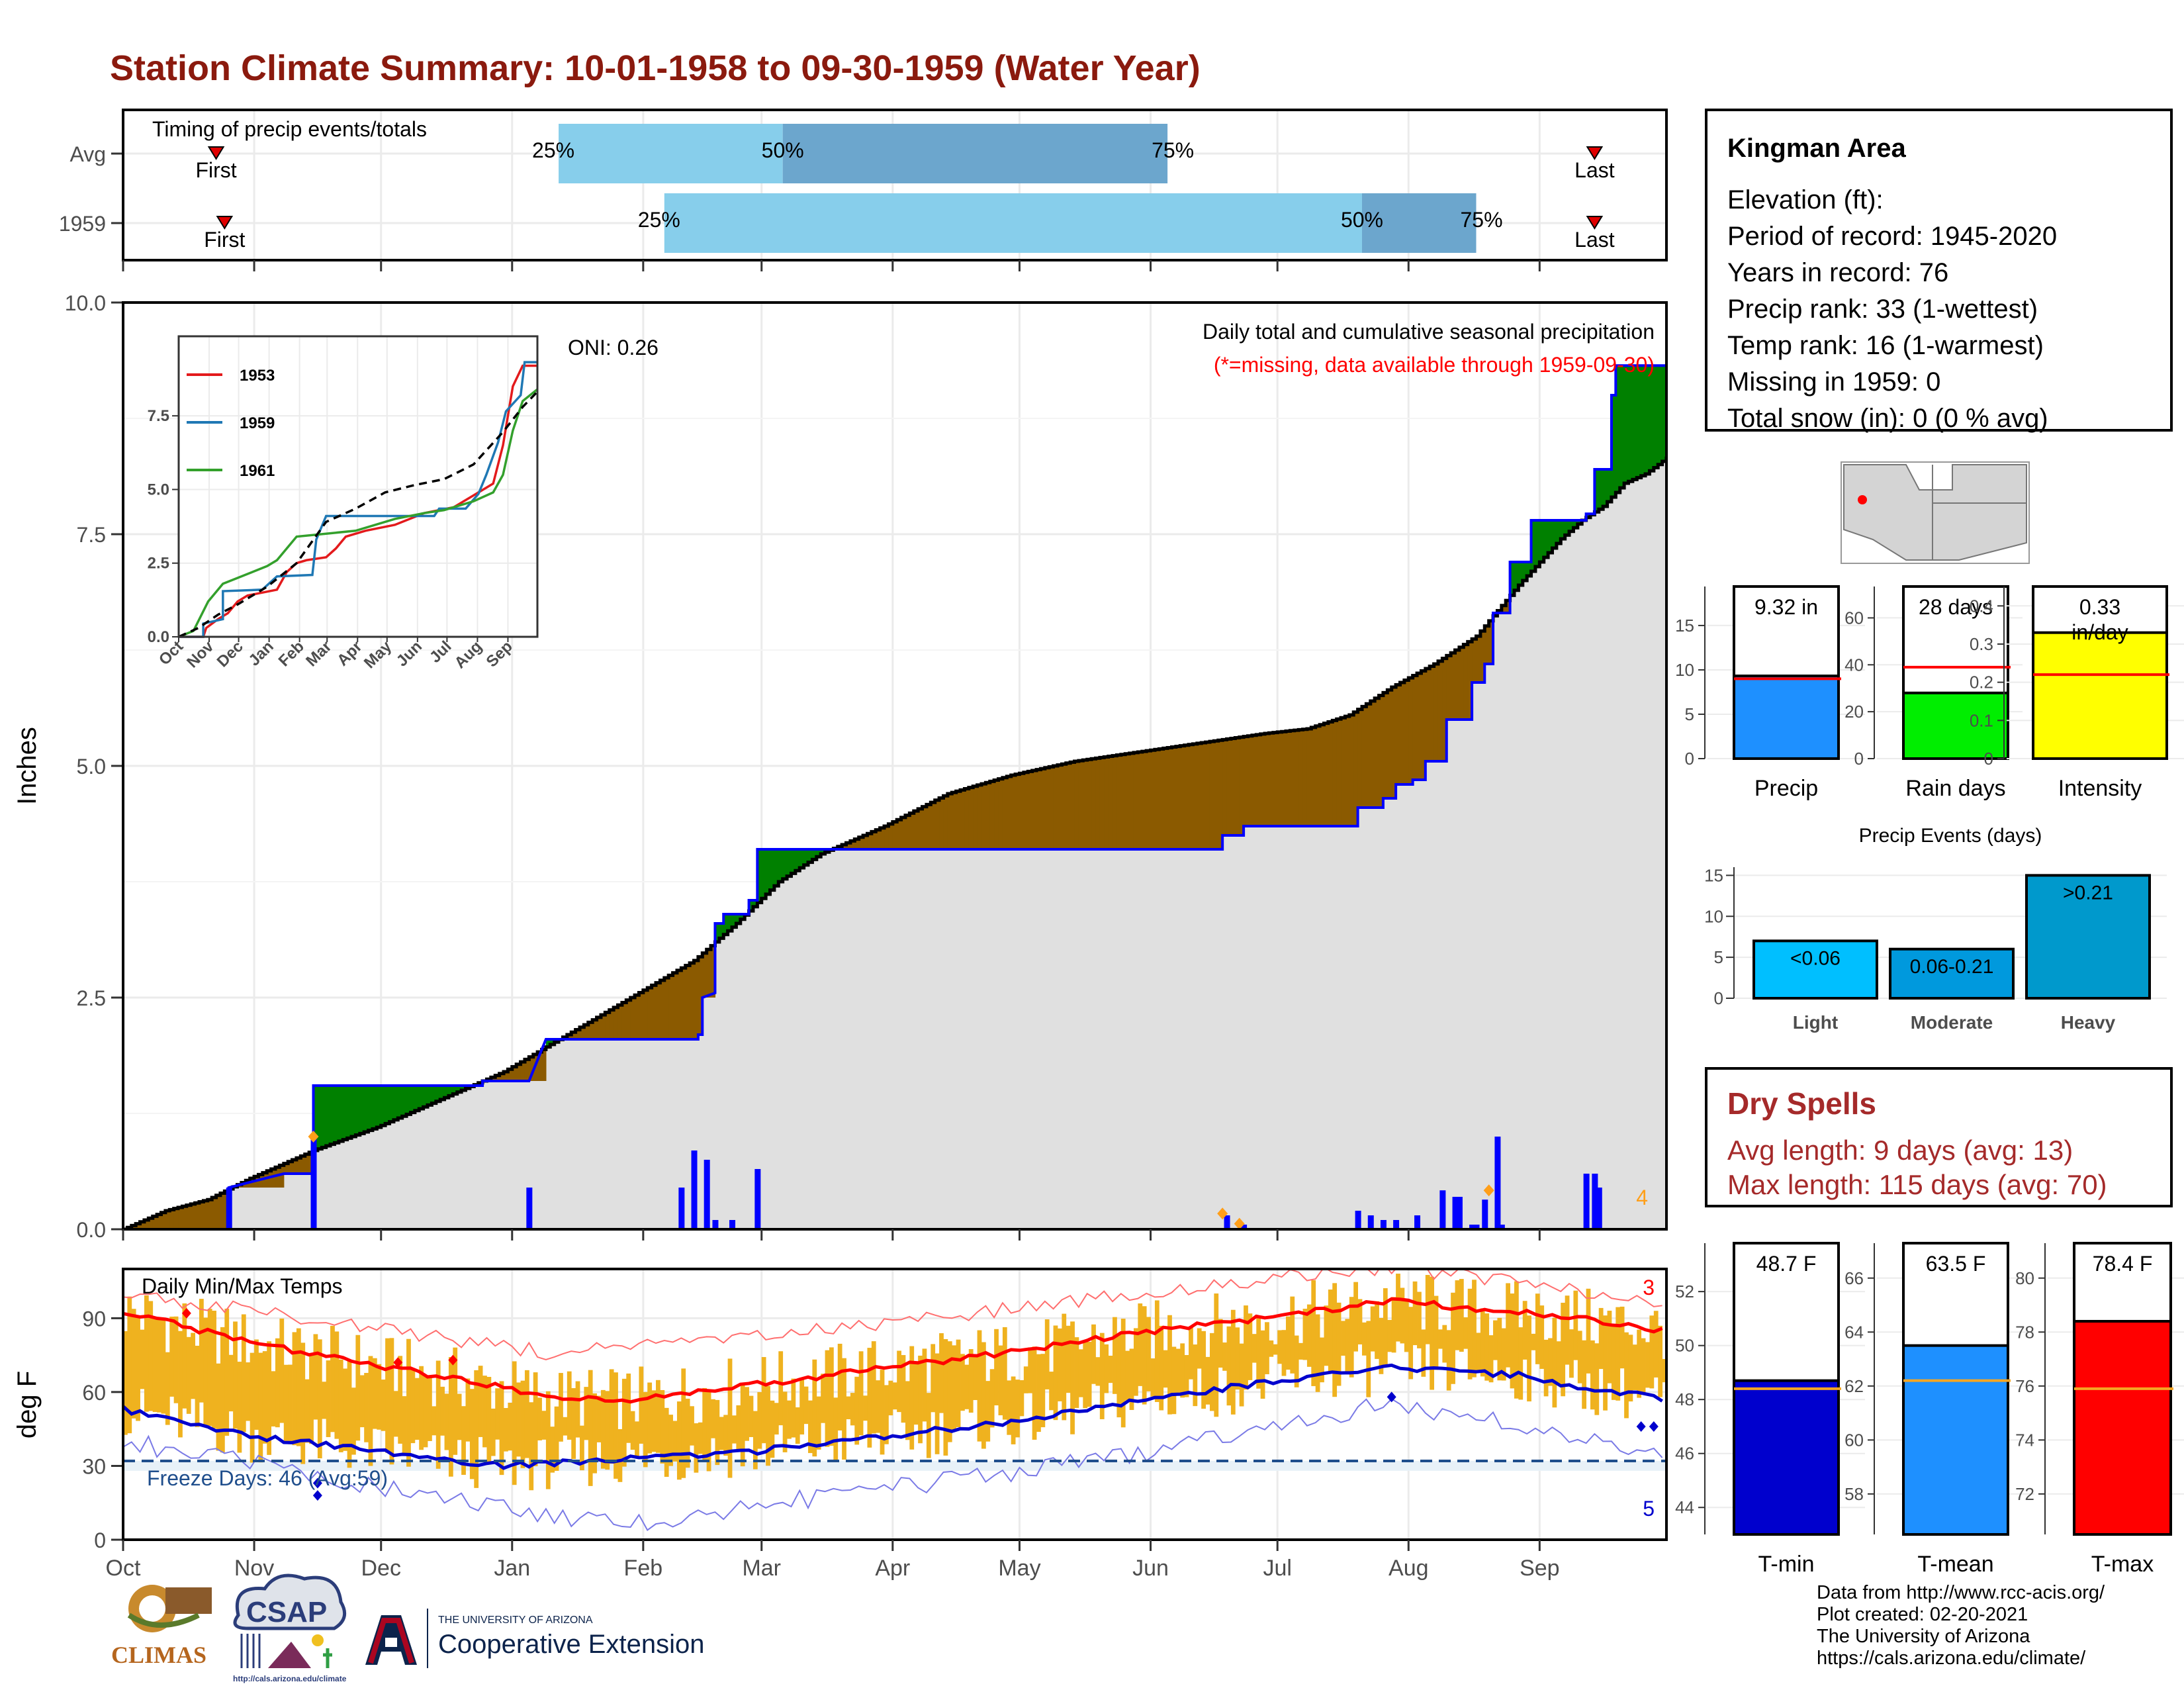 This screenshot has width=2184, height=1688. Describe the element at coordinates (124, 1568) in the screenshot. I see `month-tick-label: Oct` at that location.